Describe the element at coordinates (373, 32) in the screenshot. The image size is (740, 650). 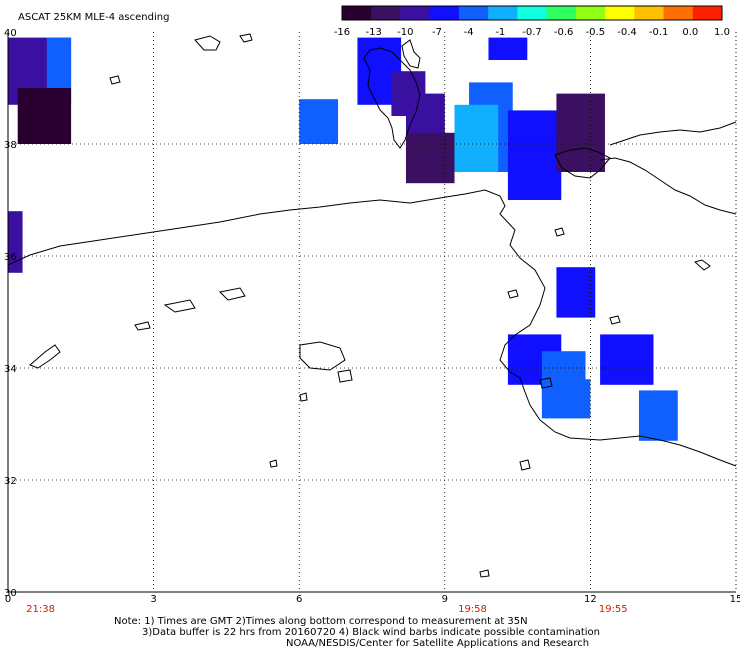
I see `colorbar-label: -13` at that location.